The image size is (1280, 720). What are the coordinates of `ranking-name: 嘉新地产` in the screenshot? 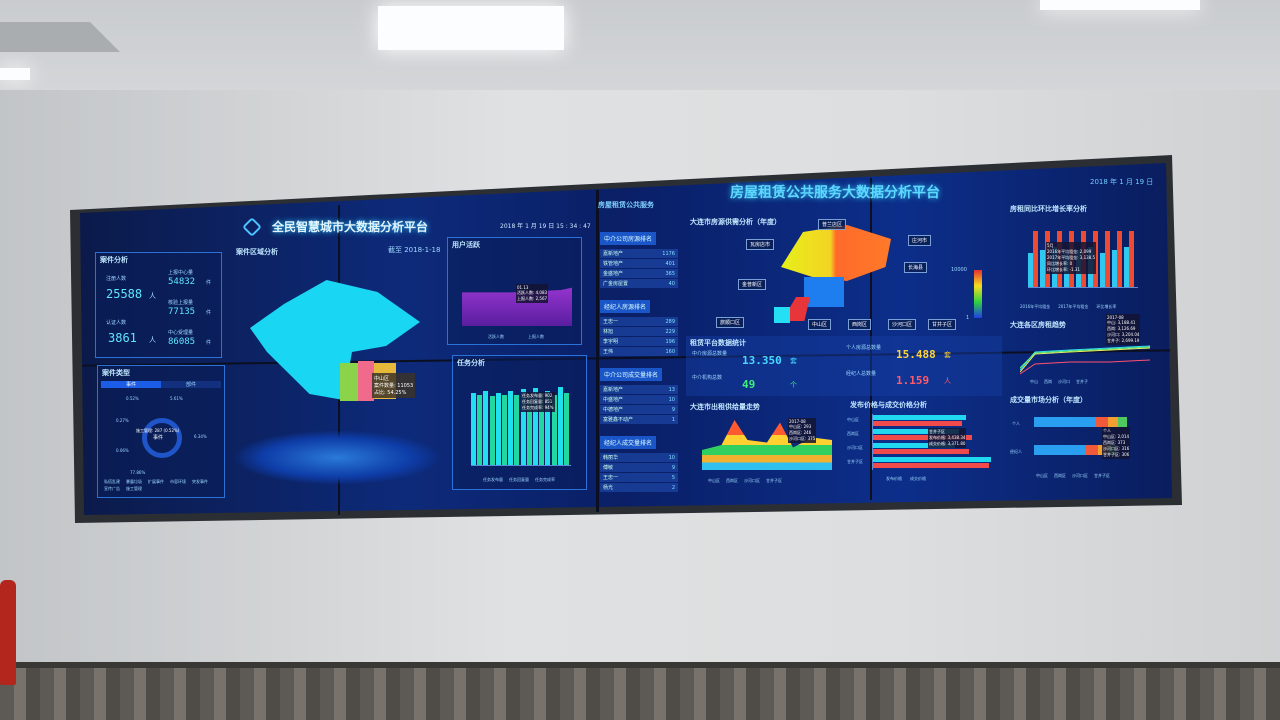 It's located at (613, 254).